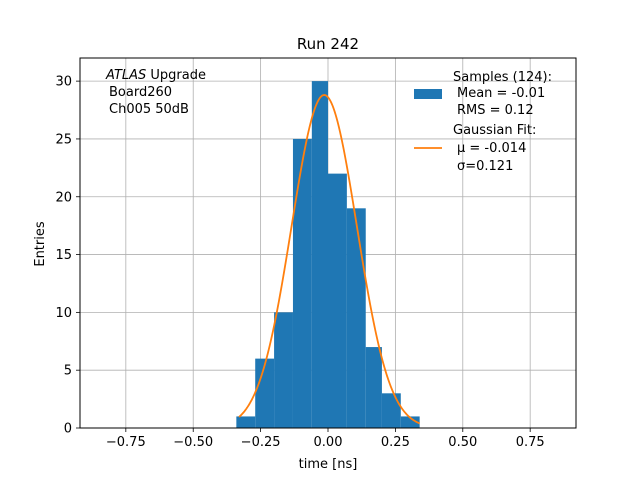 This screenshot has width=640, height=480. Describe the element at coordinates (63, 313) in the screenshot. I see `y-tick-label-2: 10` at that location.